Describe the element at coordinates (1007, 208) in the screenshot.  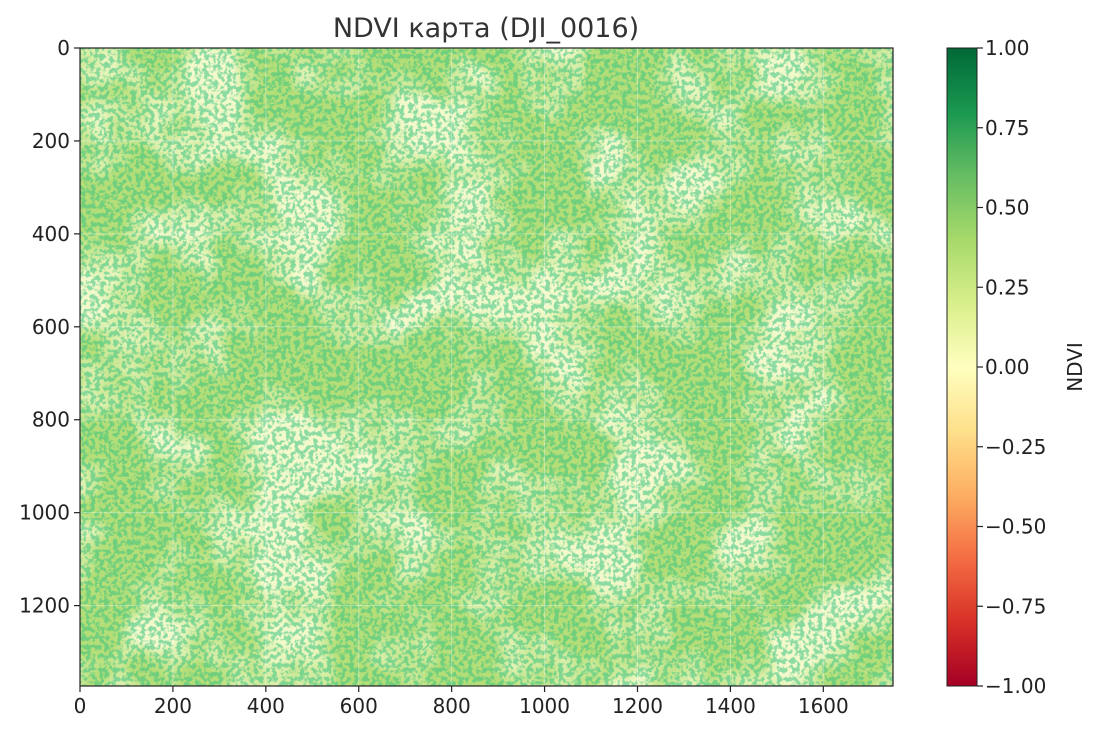
I see `colorbar-tick-label: 0.50` at that location.